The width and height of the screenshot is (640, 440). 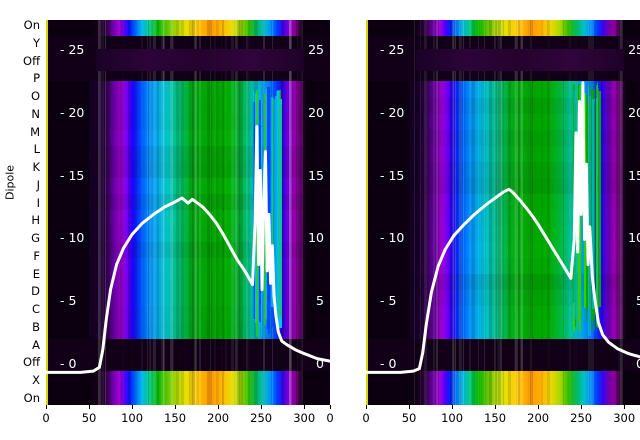 What do you see at coordinates (392, 238) in the screenshot?
I see `y-tick-label: - 10` at bounding box center [392, 238].